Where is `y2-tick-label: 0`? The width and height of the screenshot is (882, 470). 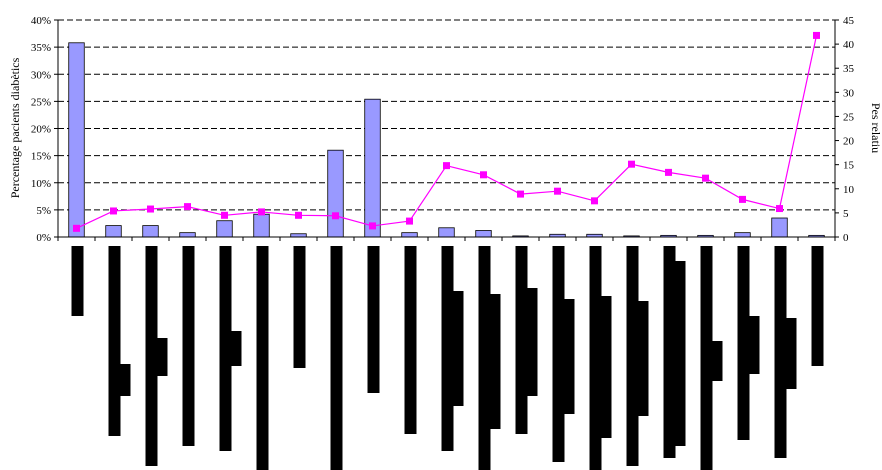 y2-tick-label: 0 is located at coordinates (846, 238).